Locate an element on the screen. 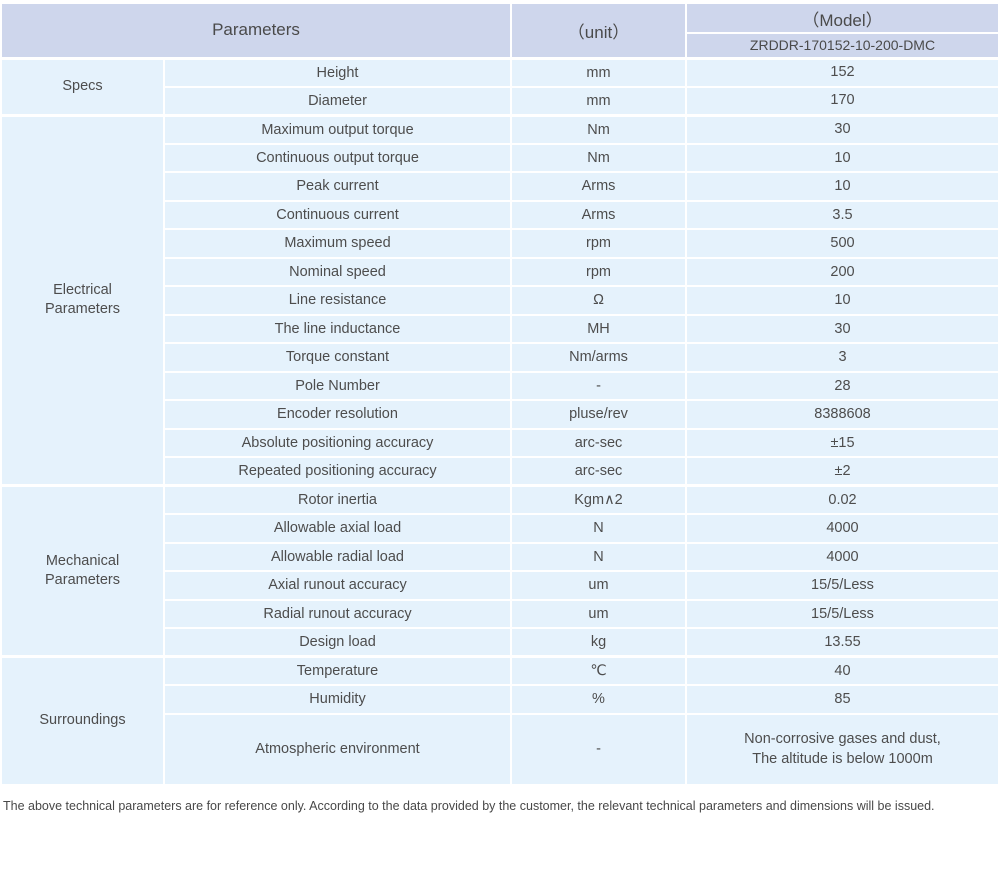 This screenshot has height=880, width=998. param-cell: Radial runout accuracy is located at coordinates (337, 613).